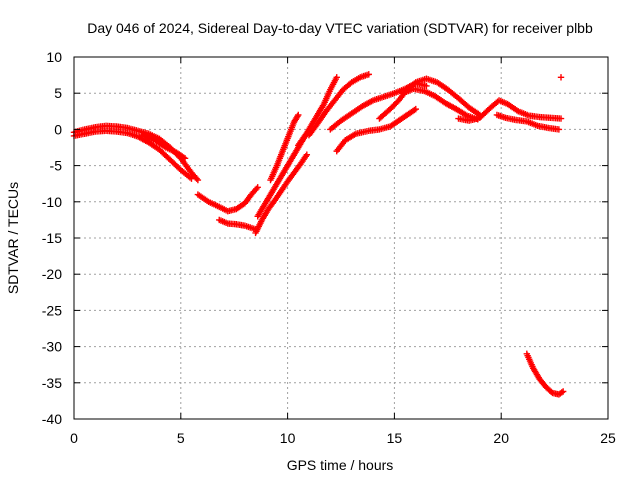 This screenshot has width=640, height=480. Describe the element at coordinates (395, 438) in the screenshot. I see `x-tick-label: 15` at that location.